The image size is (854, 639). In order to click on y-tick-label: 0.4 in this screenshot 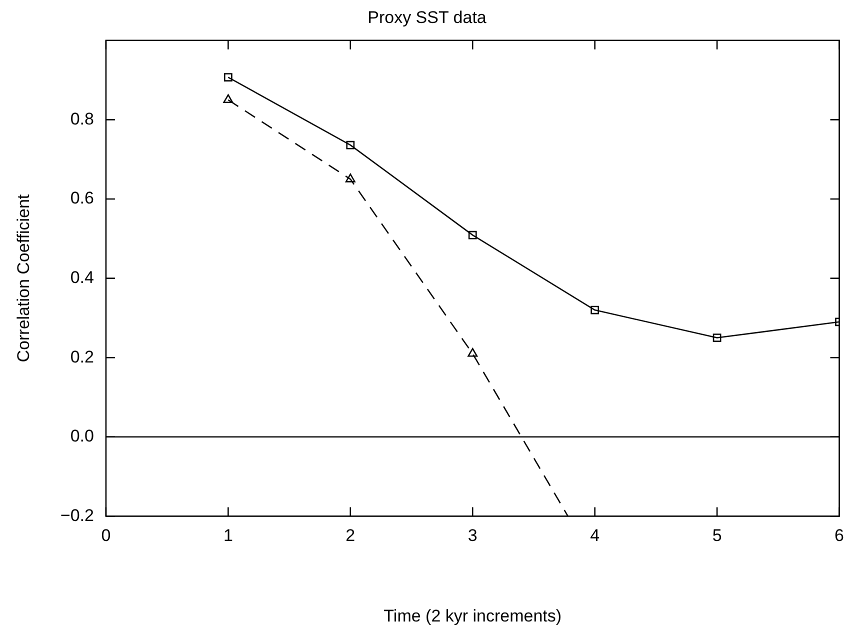, I will do `click(82, 277)`.